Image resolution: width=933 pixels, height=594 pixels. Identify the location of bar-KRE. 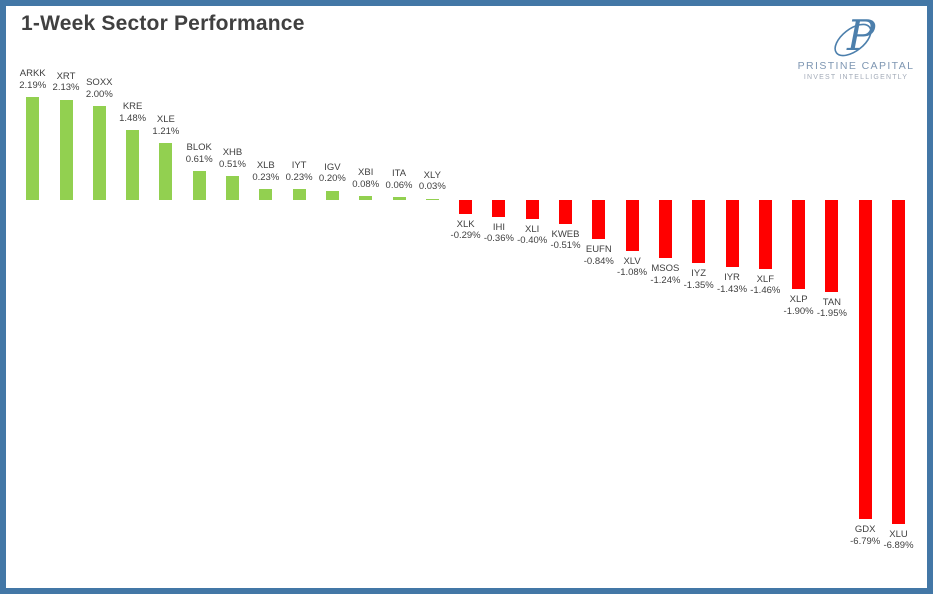
(133, 165).